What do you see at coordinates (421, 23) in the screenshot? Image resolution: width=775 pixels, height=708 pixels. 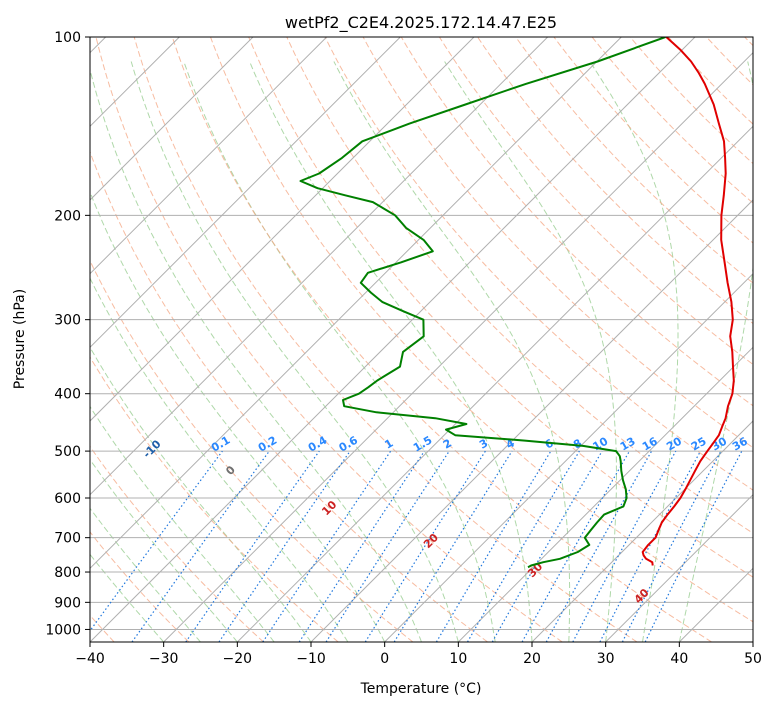 I see `chart-title: wetPf2_C2E4.2025.172.14.47.E25` at bounding box center [421, 23].